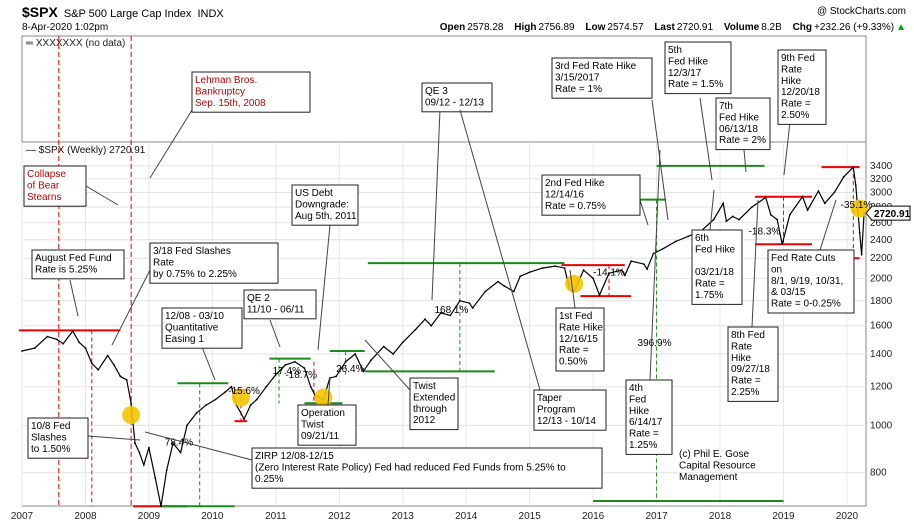 The width and height of the screenshot is (914, 526). I want to click on annotation-text: Hike, so click(741, 358).